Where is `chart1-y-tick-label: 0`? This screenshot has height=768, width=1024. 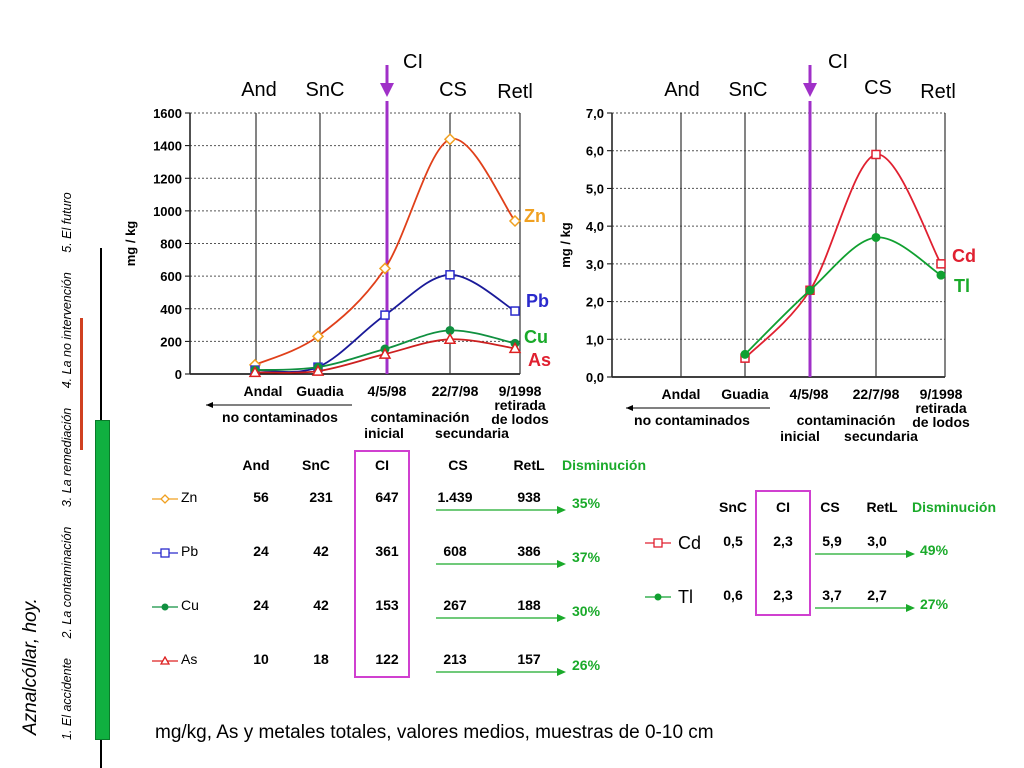
chart1-y-tick-label: 0 is located at coordinates (178, 374).